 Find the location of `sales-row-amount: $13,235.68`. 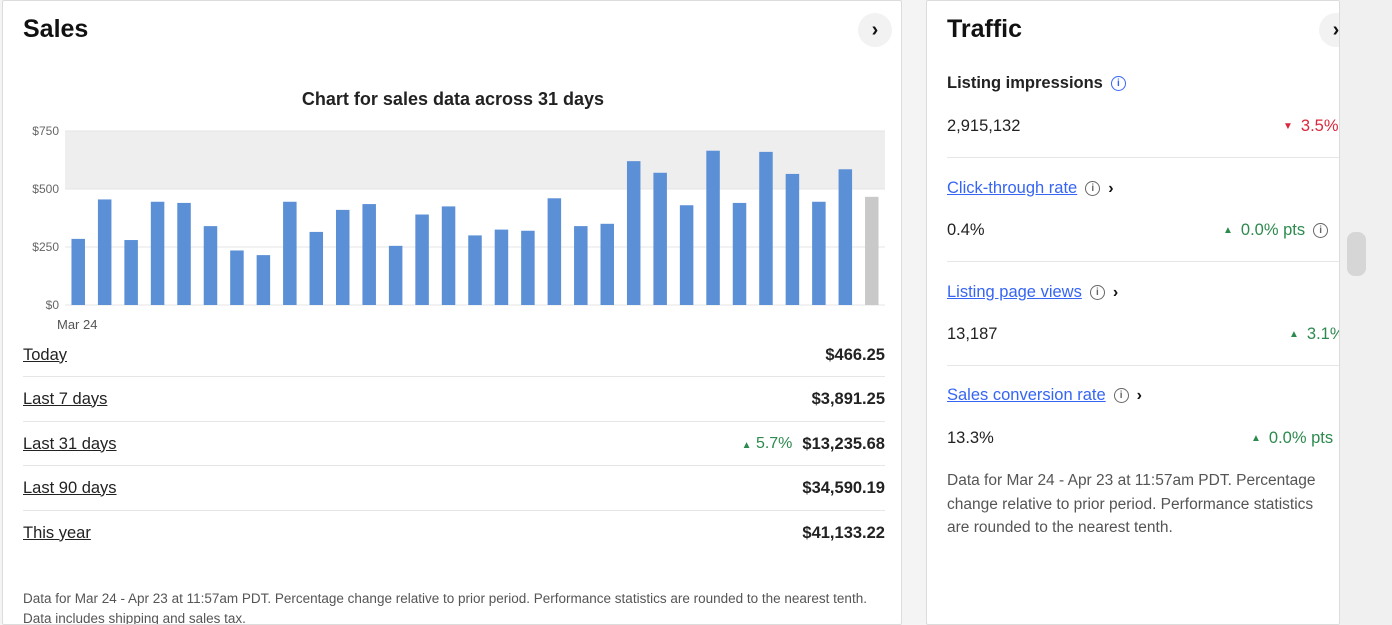

sales-row-amount: $13,235.68 is located at coordinates (843, 443).